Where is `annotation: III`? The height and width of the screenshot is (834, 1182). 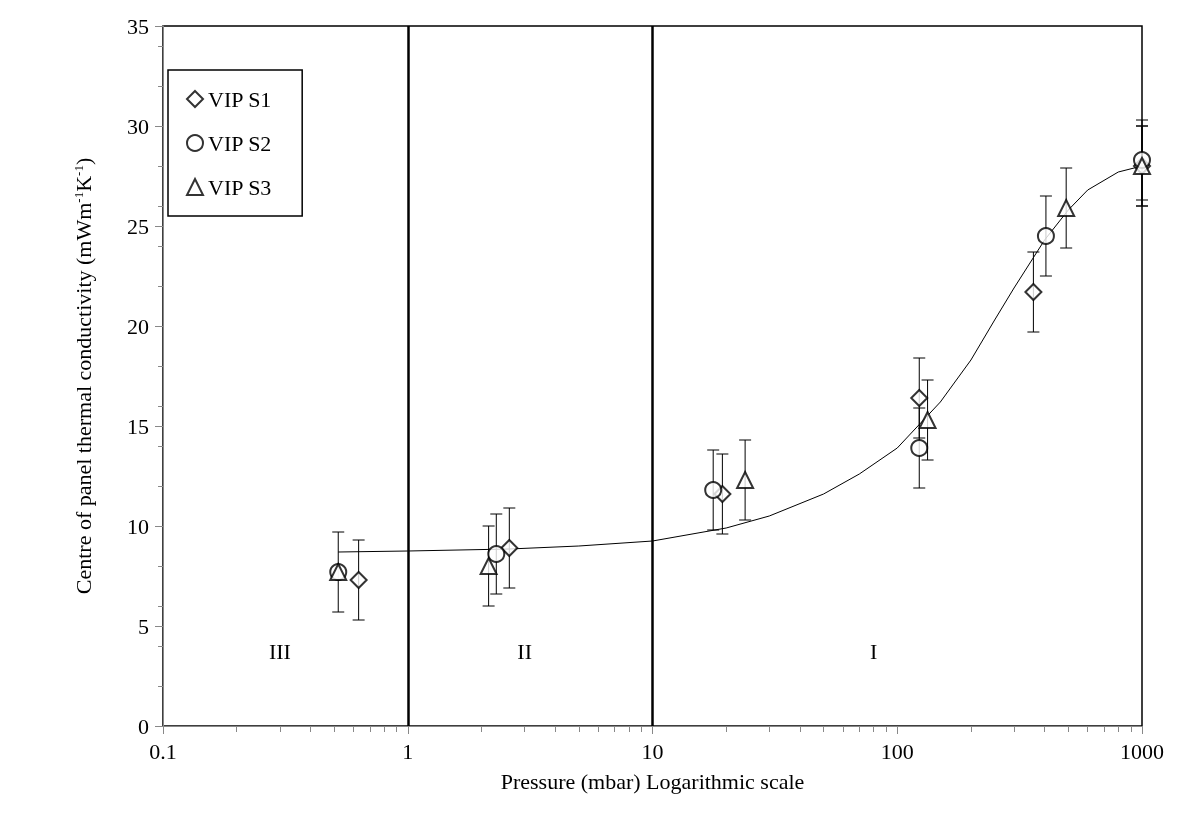
annotation: III is located at coordinates (279, 651).